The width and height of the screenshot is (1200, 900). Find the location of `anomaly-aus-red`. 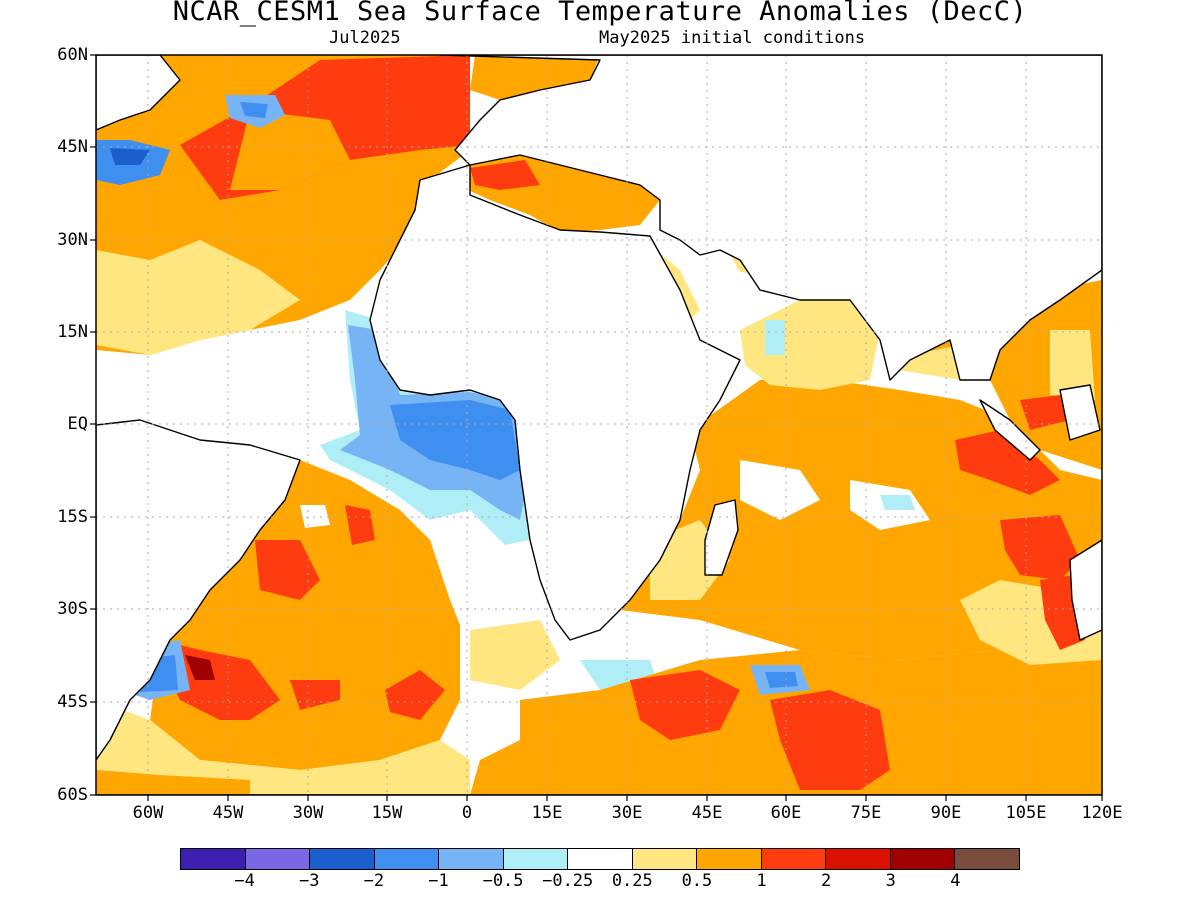

anomaly-aus-red is located at coordinates (1040, 547).